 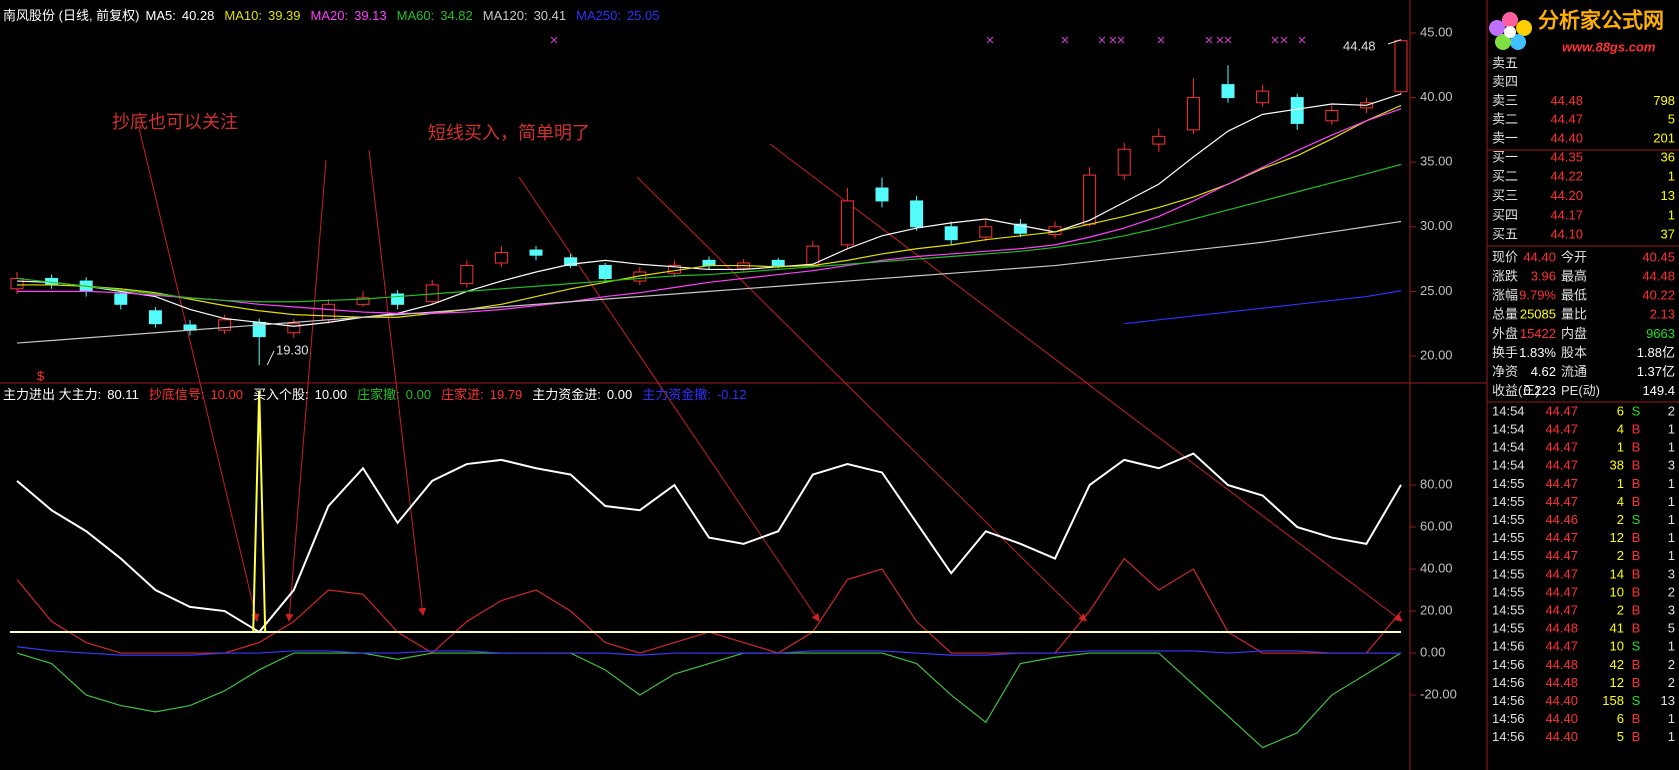 I want to click on book-label: 卖二, so click(x=1505, y=119).